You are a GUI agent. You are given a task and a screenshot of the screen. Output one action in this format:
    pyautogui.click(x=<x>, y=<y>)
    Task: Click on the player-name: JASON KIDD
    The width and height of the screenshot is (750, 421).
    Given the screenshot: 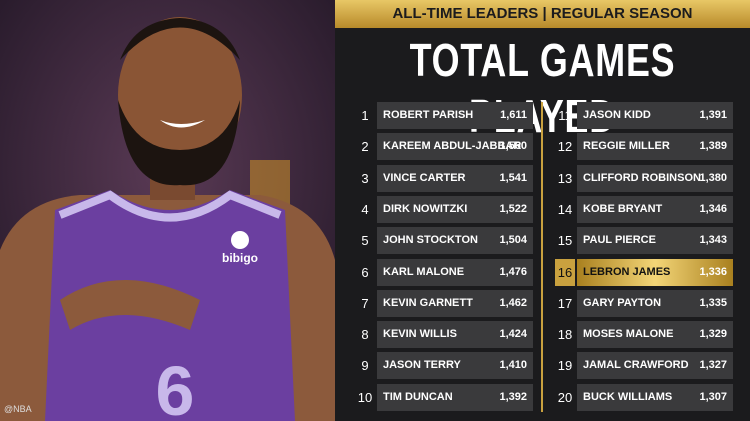 What is the action you would take?
    pyautogui.click(x=655, y=115)
    